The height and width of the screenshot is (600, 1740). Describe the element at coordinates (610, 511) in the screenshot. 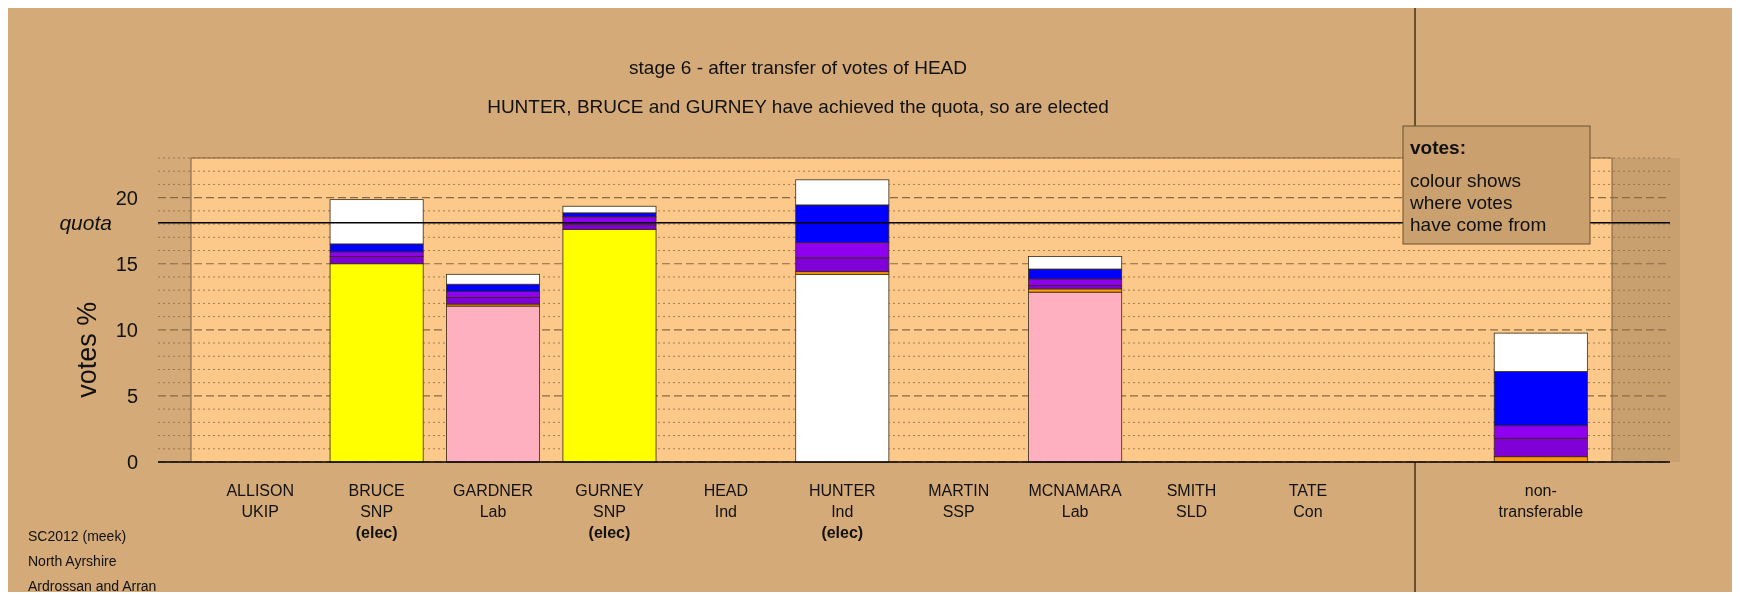

I see `x-tick-label: GURNEY SNP (elec)` at that location.